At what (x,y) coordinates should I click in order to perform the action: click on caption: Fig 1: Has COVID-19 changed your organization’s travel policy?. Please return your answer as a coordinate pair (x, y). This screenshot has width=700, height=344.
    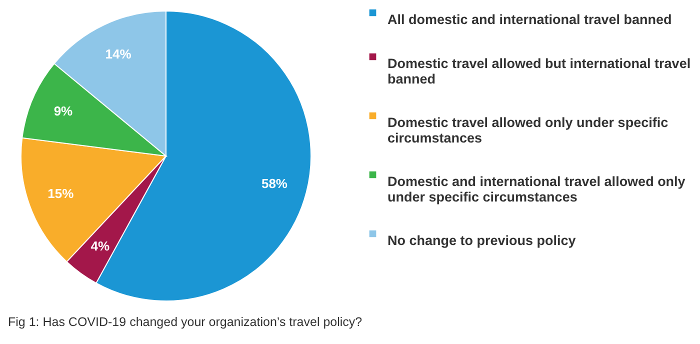
    Looking at the image, I should click on (185, 322).